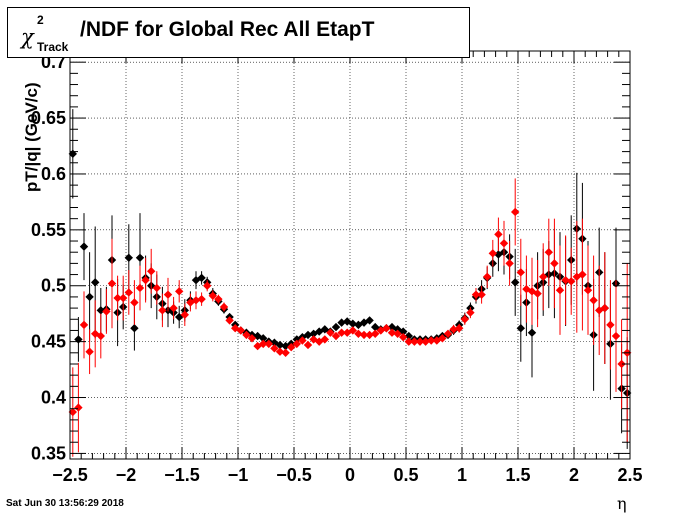 Image resolution: width=700 pixels, height=514 pixels. Describe the element at coordinates (27, 37) in the screenshot. I see `title-chi: χ` at that location.